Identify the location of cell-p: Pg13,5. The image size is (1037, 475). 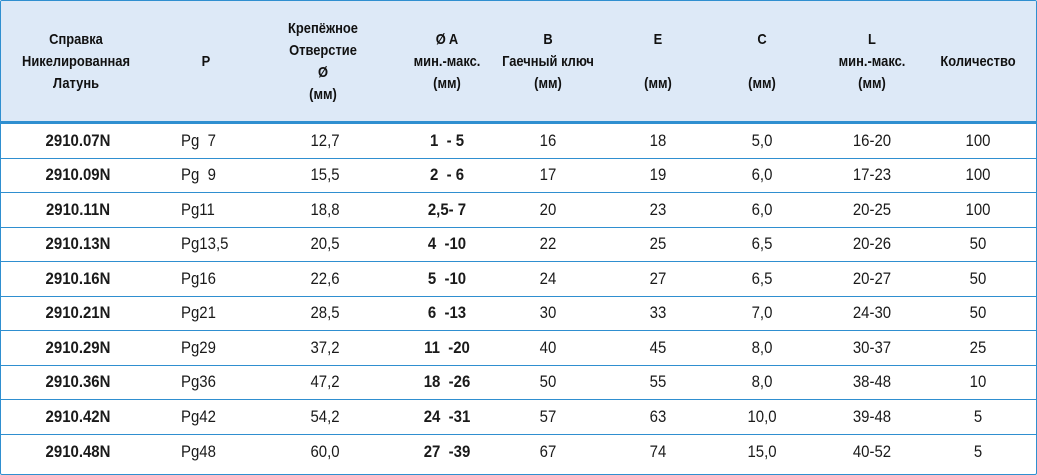
(205, 244).